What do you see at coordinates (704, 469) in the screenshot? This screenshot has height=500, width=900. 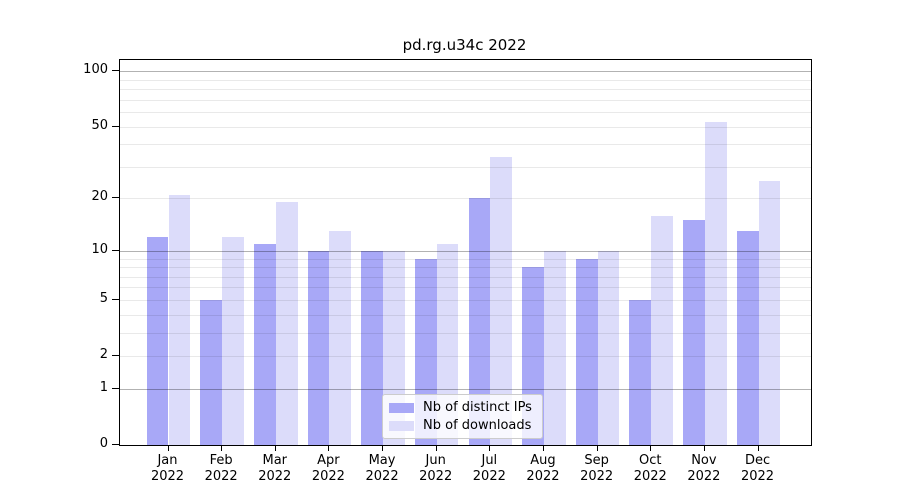 I see `x-tick-label: Nov 2022` at bounding box center [704, 469].